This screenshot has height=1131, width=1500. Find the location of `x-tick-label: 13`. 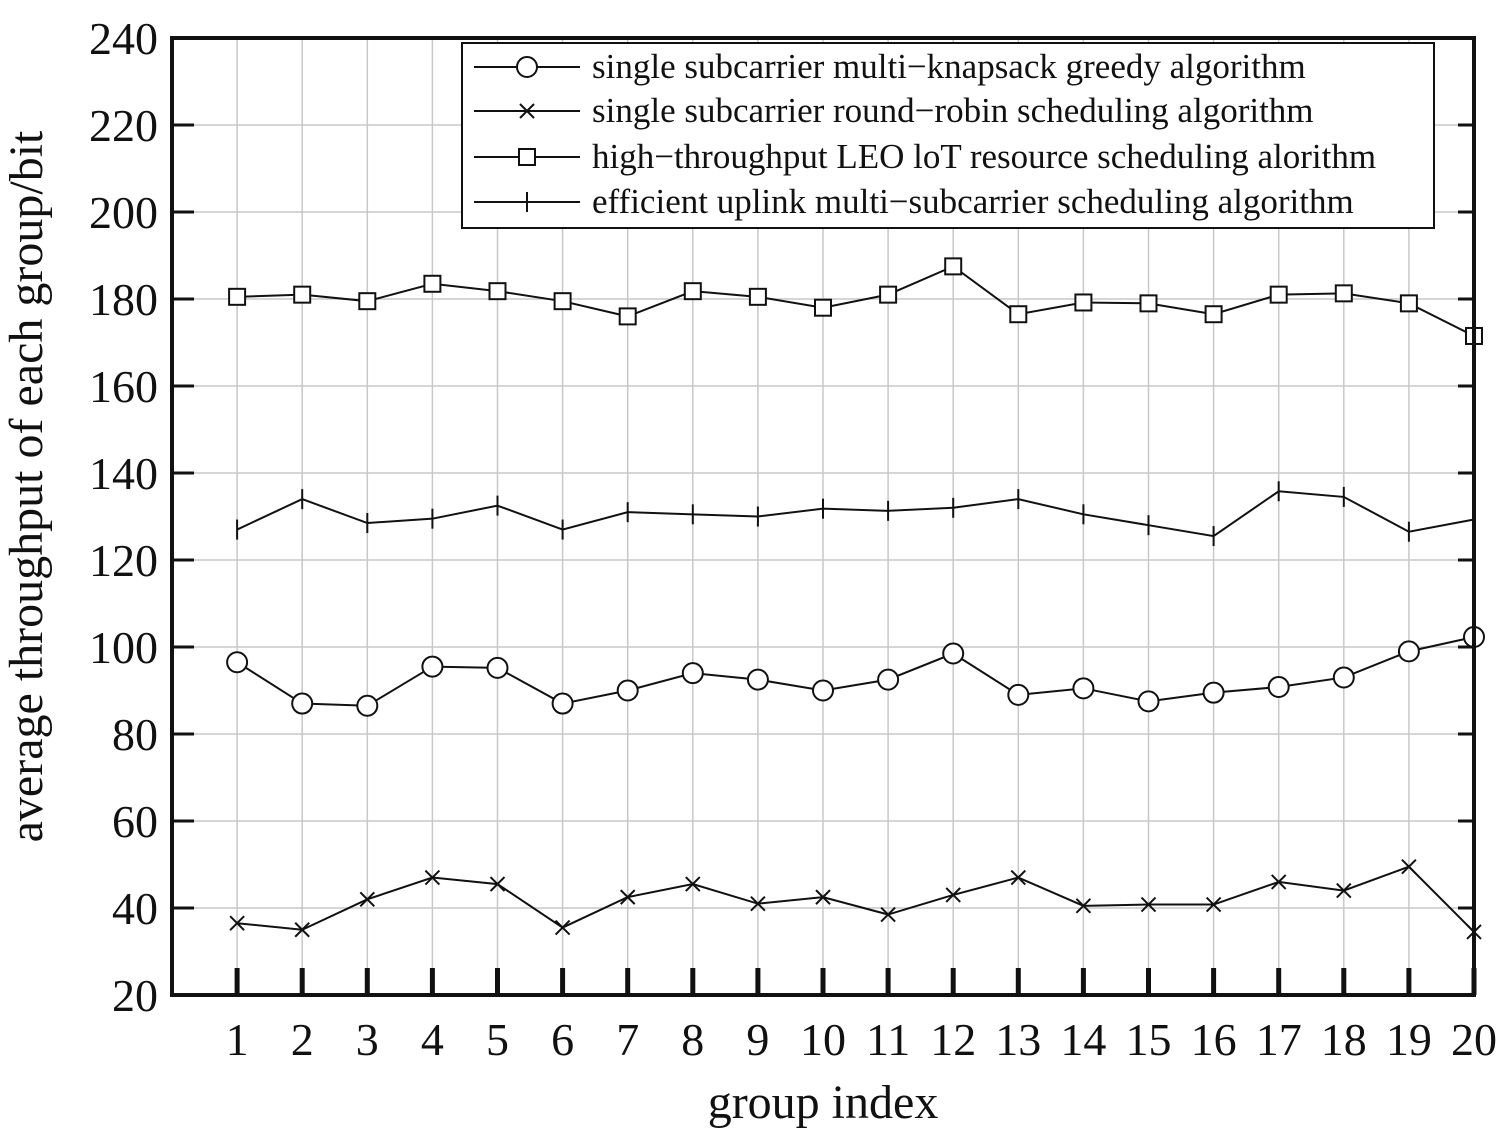

x-tick-label: 13 is located at coordinates (1018, 1039).